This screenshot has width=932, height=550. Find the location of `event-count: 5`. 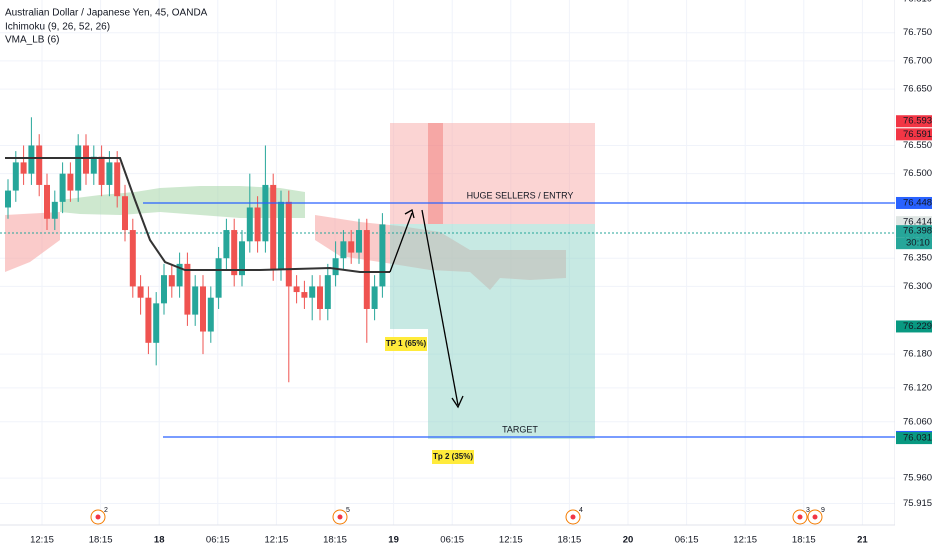

event-count: 5 is located at coordinates (348, 510).